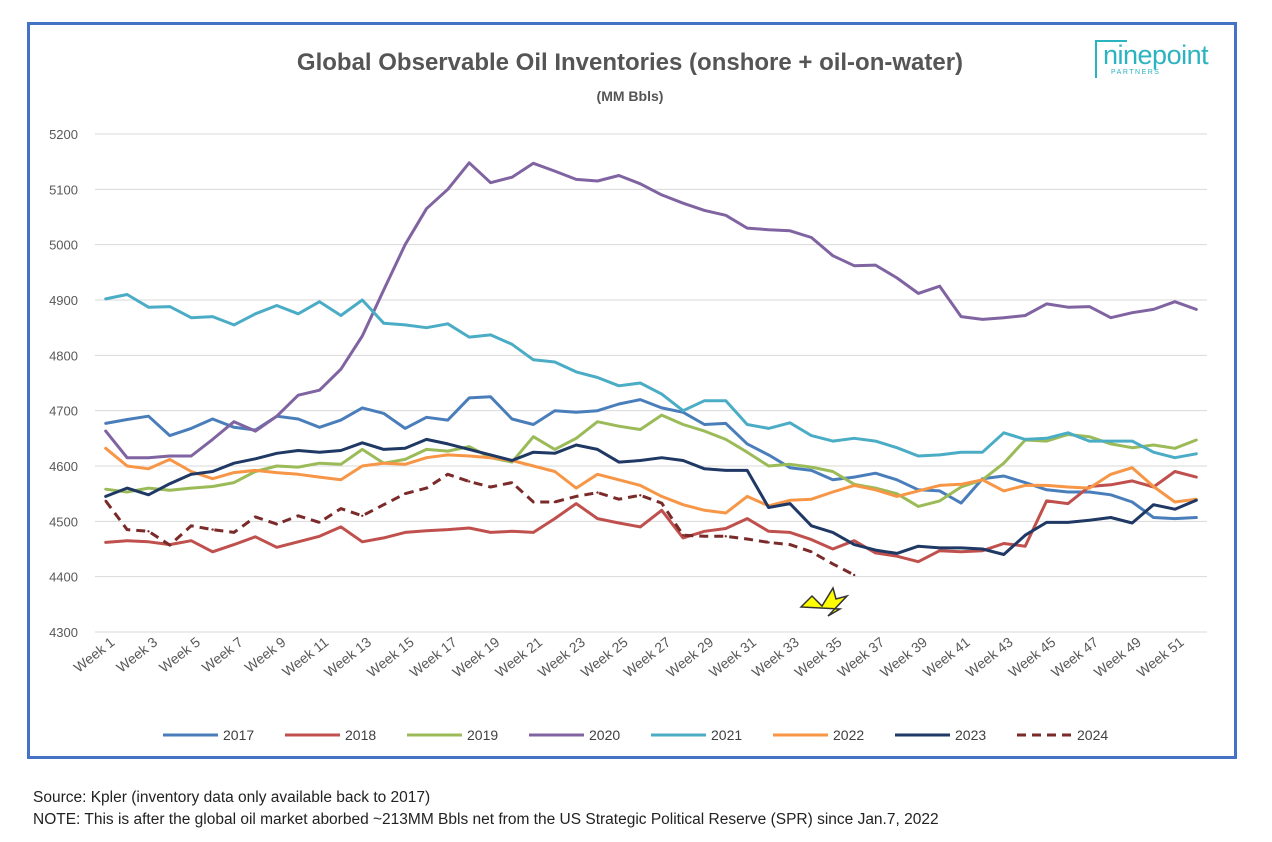 This screenshot has width=1272, height=842. I want to click on series-line-2019, so click(651, 460).